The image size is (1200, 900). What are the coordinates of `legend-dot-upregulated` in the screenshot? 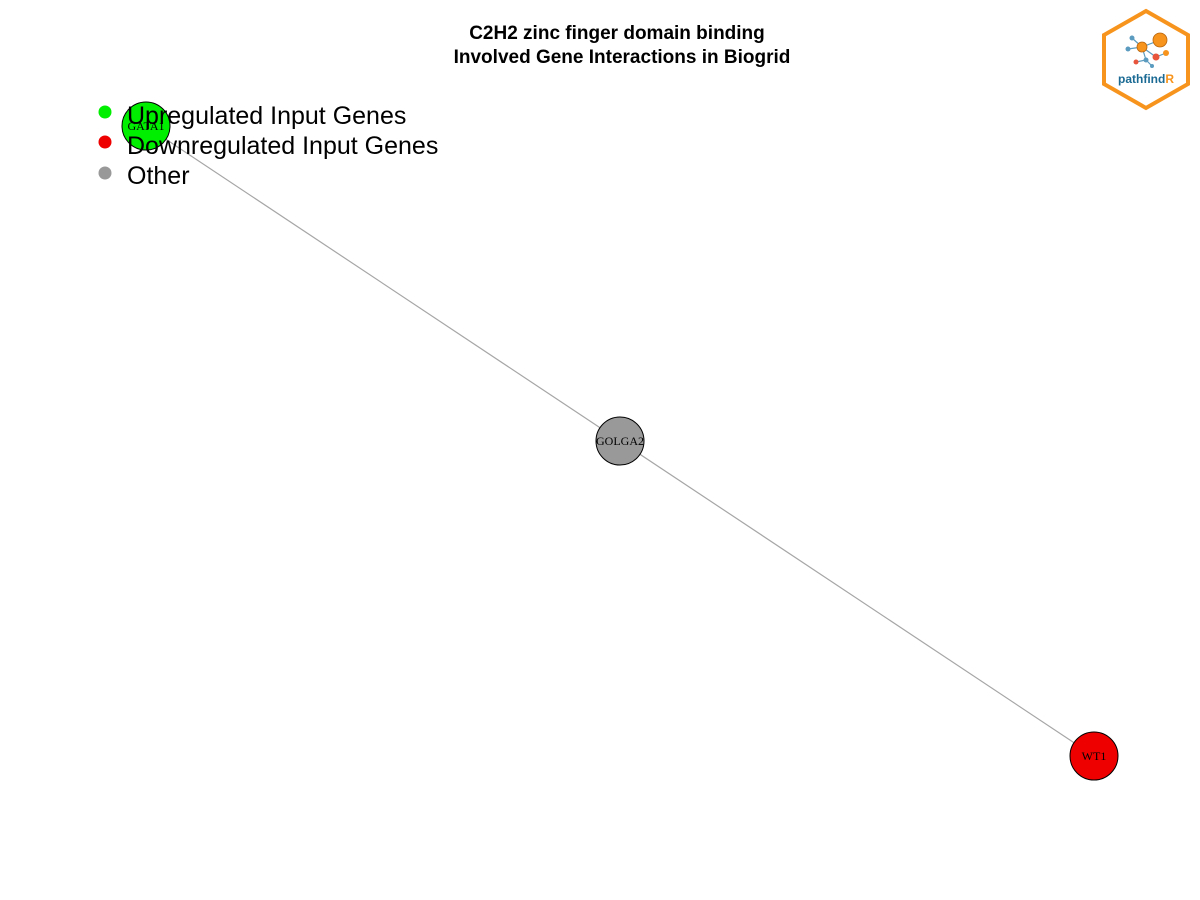 It's located at (105, 112).